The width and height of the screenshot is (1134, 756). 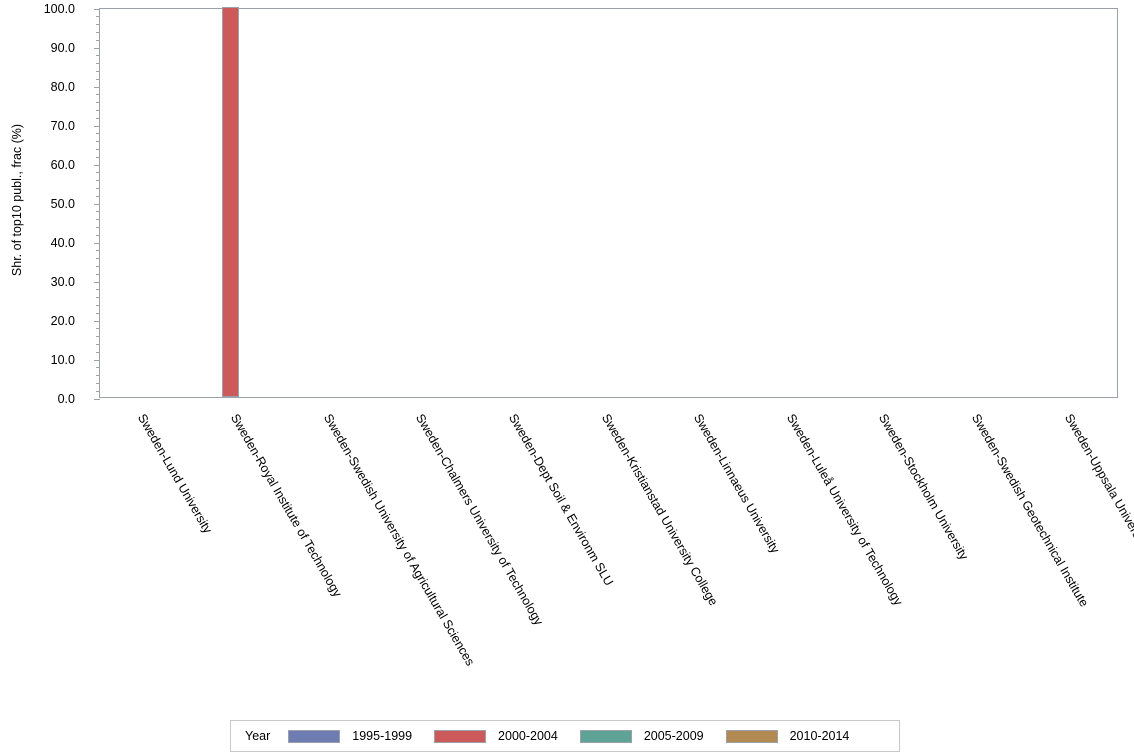 What do you see at coordinates (1030, 510) in the screenshot?
I see `x-tick-label: Sweden-Swedish Geotechnical Institute` at bounding box center [1030, 510].